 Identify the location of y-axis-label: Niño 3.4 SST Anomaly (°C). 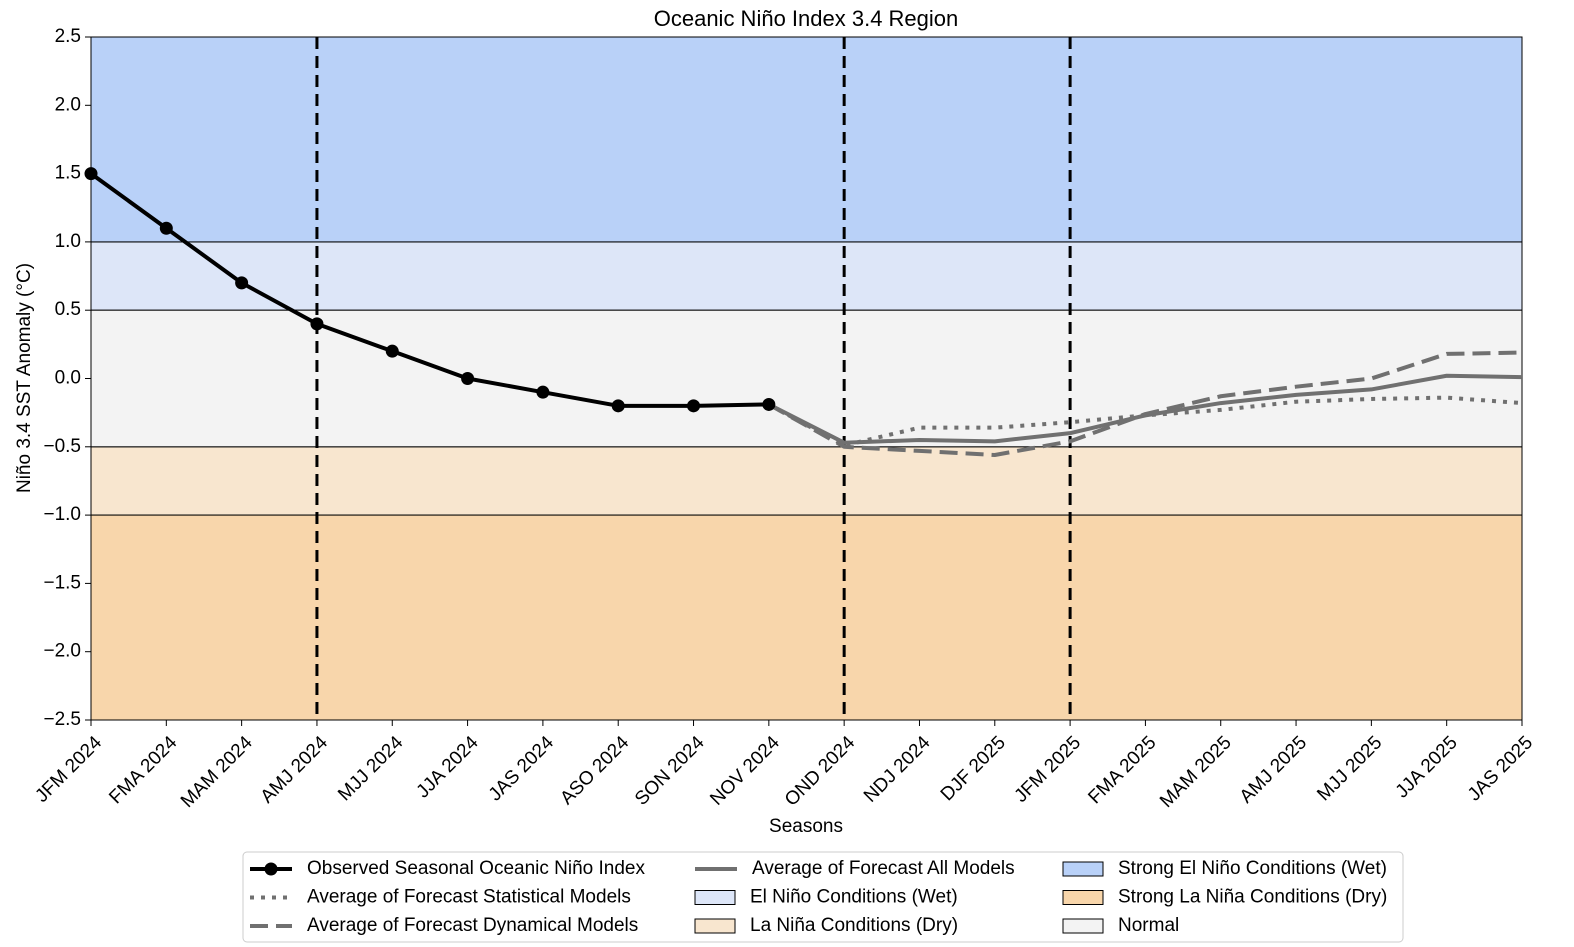
(24, 378).